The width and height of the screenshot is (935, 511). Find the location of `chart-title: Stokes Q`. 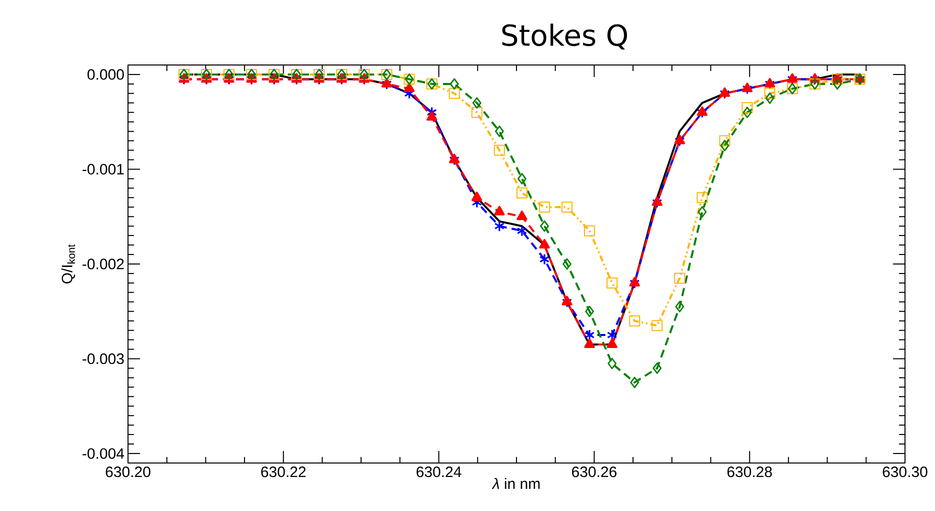

chart-title: Stokes Q is located at coordinates (565, 37).